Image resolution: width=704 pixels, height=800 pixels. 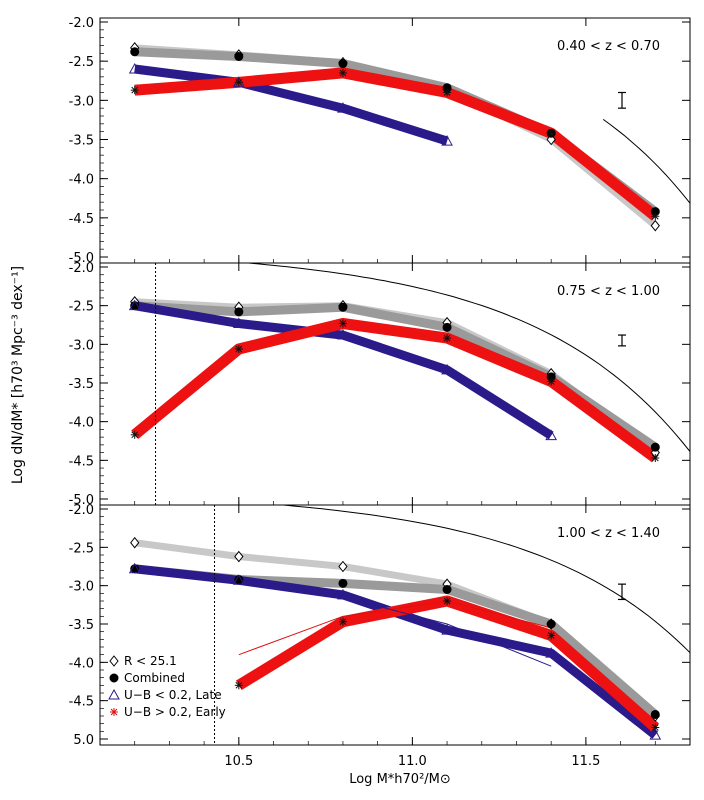 What do you see at coordinates (238, 761) in the screenshot?
I see `x-tick-label: 10.5` at bounding box center [238, 761].